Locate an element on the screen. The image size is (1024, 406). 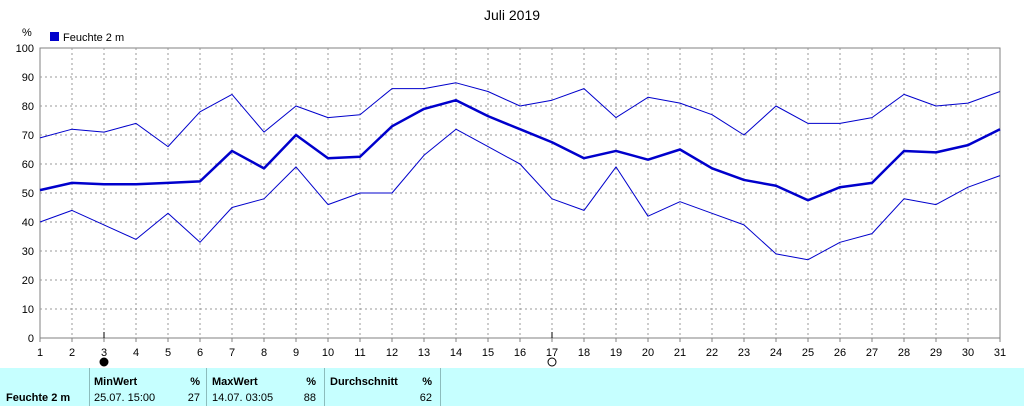
x-tick-label: 19 is located at coordinates (616, 353).